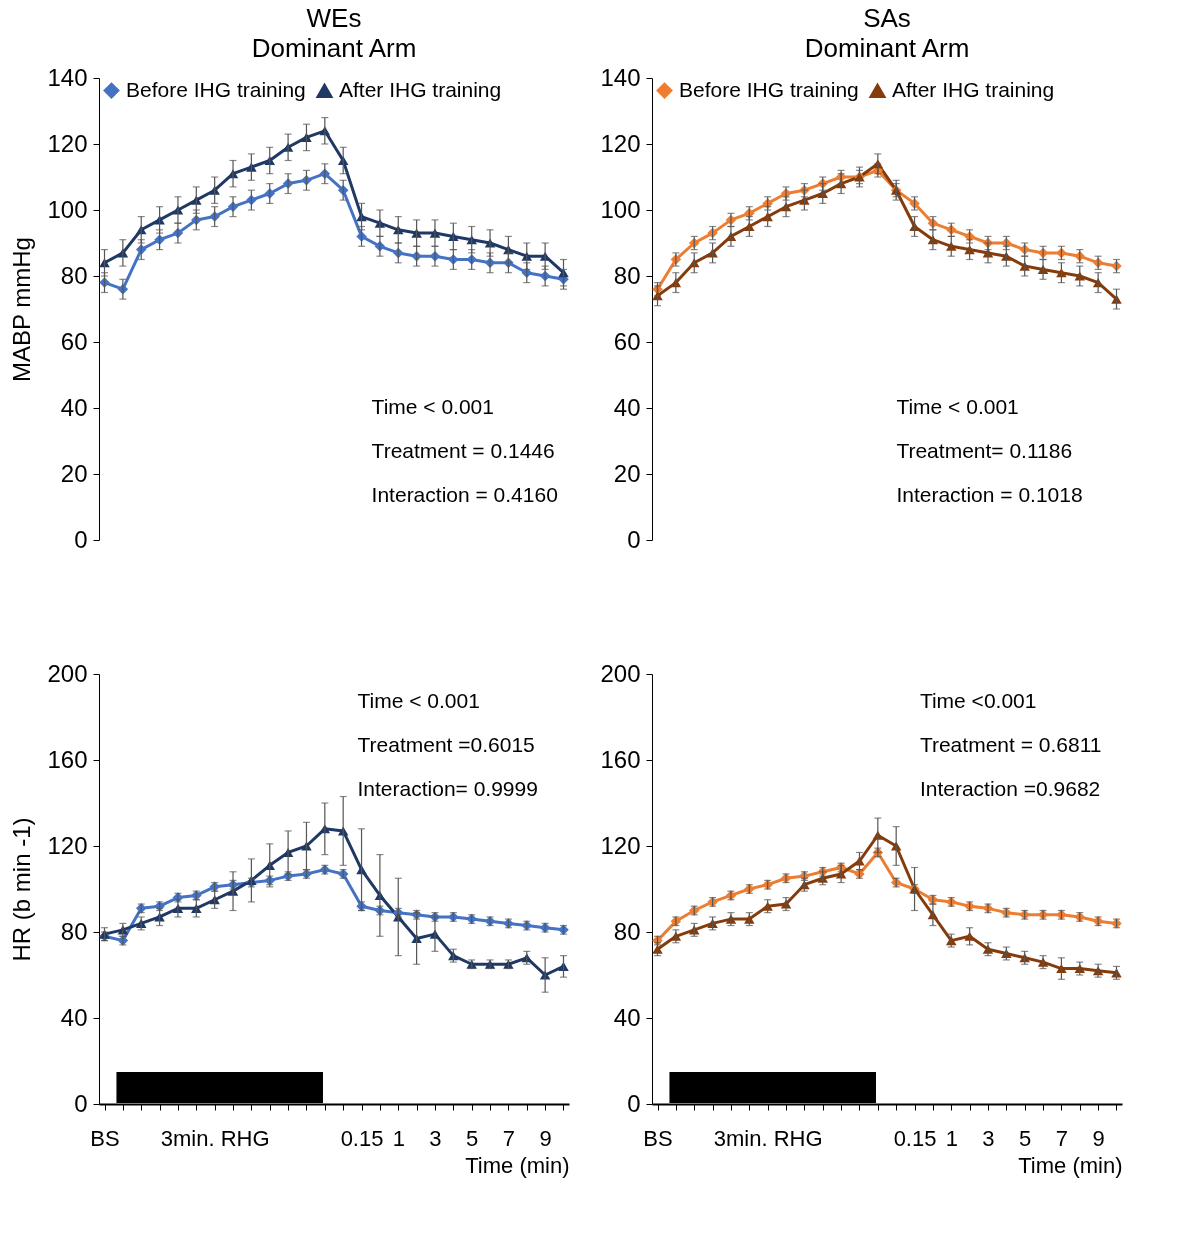 This screenshot has width=1178, height=1236. I want to click on annotation: Treatment= 0.1186, so click(984, 450).